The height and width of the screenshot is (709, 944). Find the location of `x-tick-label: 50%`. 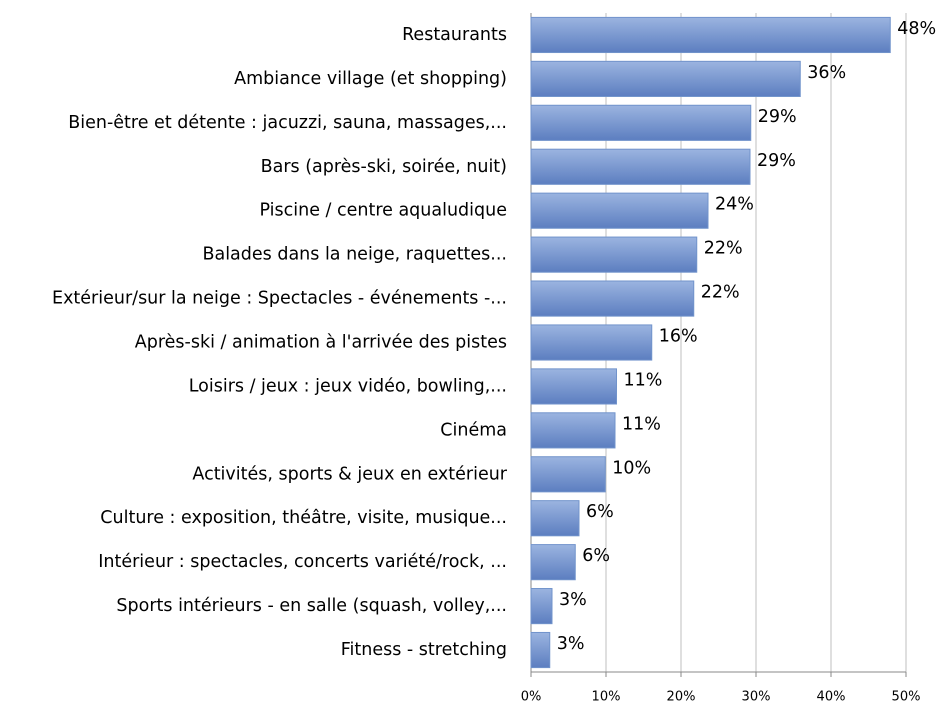

x-tick-label: 50% is located at coordinates (906, 697).